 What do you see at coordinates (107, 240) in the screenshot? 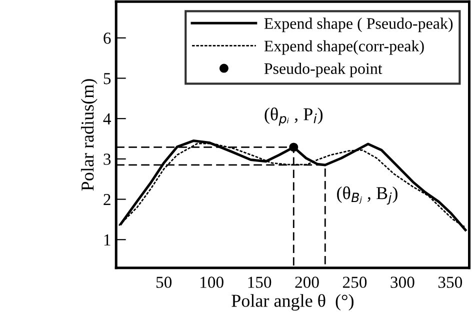
I see `y-tick-label: 1` at bounding box center [107, 240].